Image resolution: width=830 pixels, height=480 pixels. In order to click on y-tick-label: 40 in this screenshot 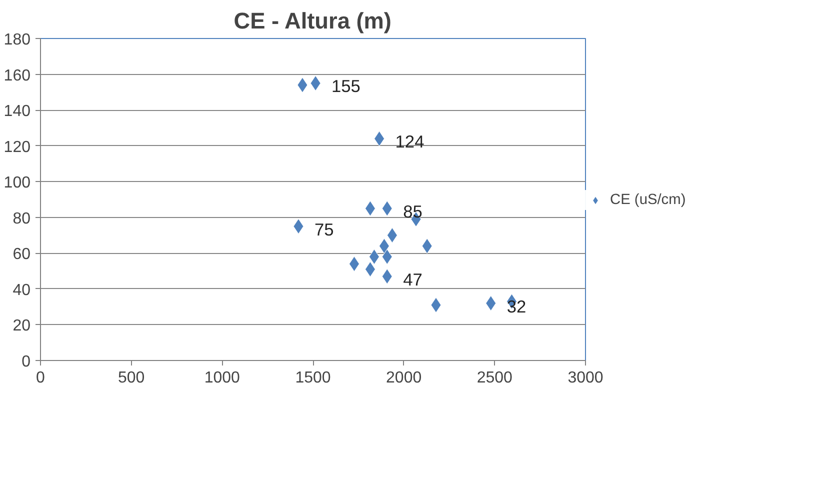, I will do `click(21, 290)`.